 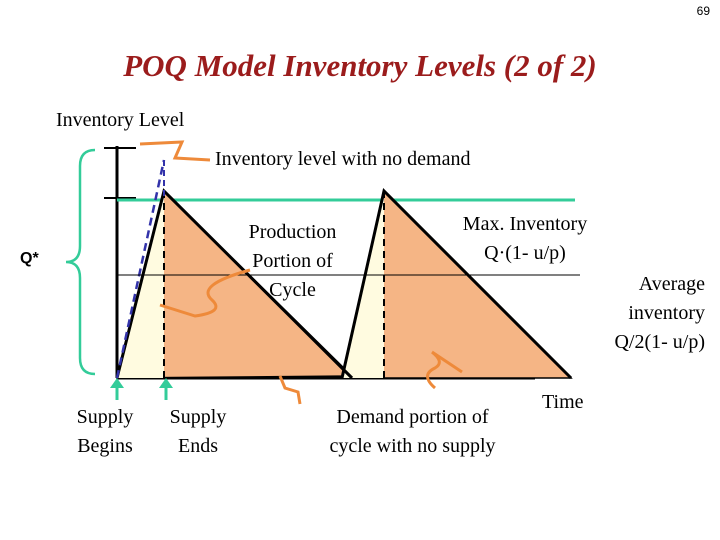 I want to click on average-inventory-line-3: Q/2(1- u/p), so click(x=659, y=342).